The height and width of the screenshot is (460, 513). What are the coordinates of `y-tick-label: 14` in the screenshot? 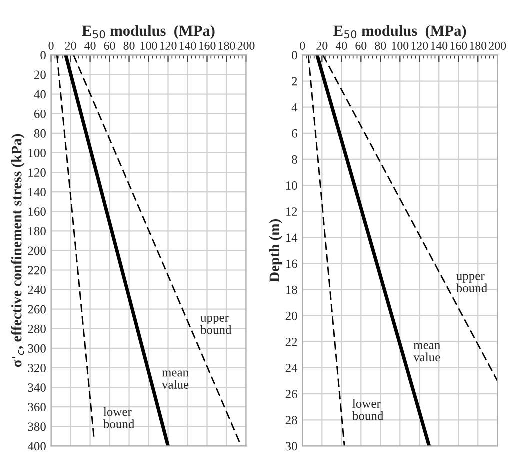 It's located at (292, 238).